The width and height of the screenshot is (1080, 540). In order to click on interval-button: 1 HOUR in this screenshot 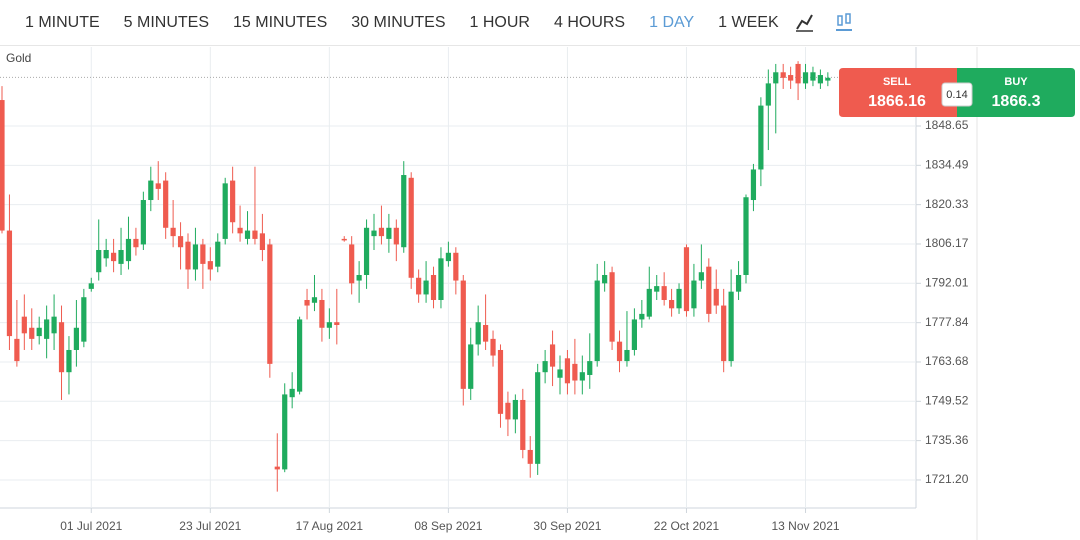, I will do `click(499, 22)`.